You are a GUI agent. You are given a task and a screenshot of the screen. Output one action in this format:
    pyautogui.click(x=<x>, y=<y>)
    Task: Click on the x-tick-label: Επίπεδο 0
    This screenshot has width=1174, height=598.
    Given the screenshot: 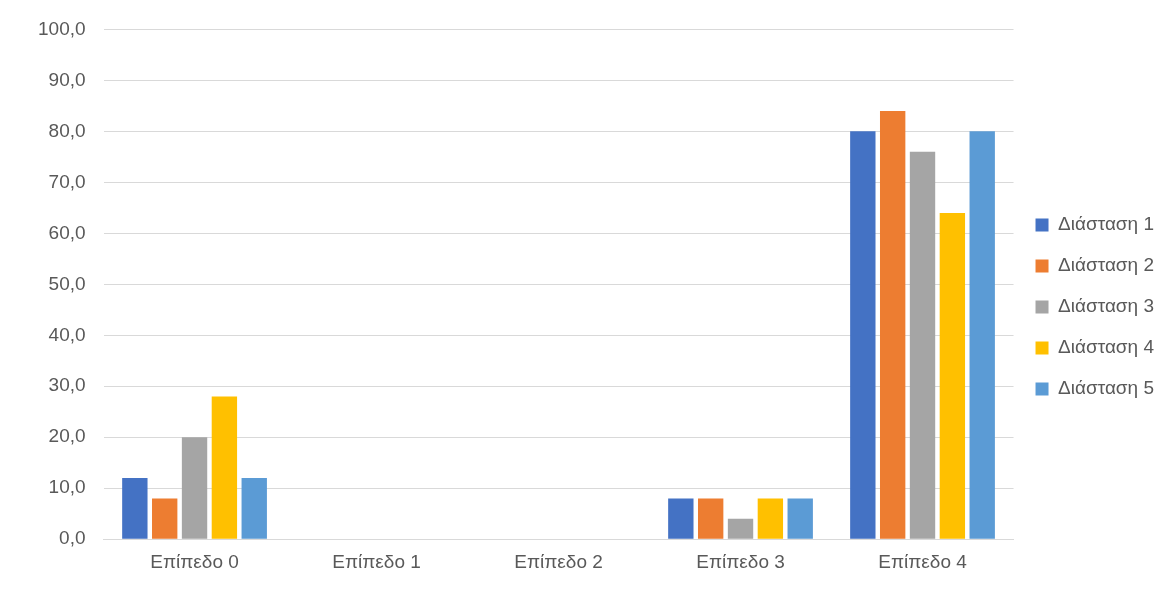 What is the action you would take?
    pyautogui.click(x=194, y=561)
    